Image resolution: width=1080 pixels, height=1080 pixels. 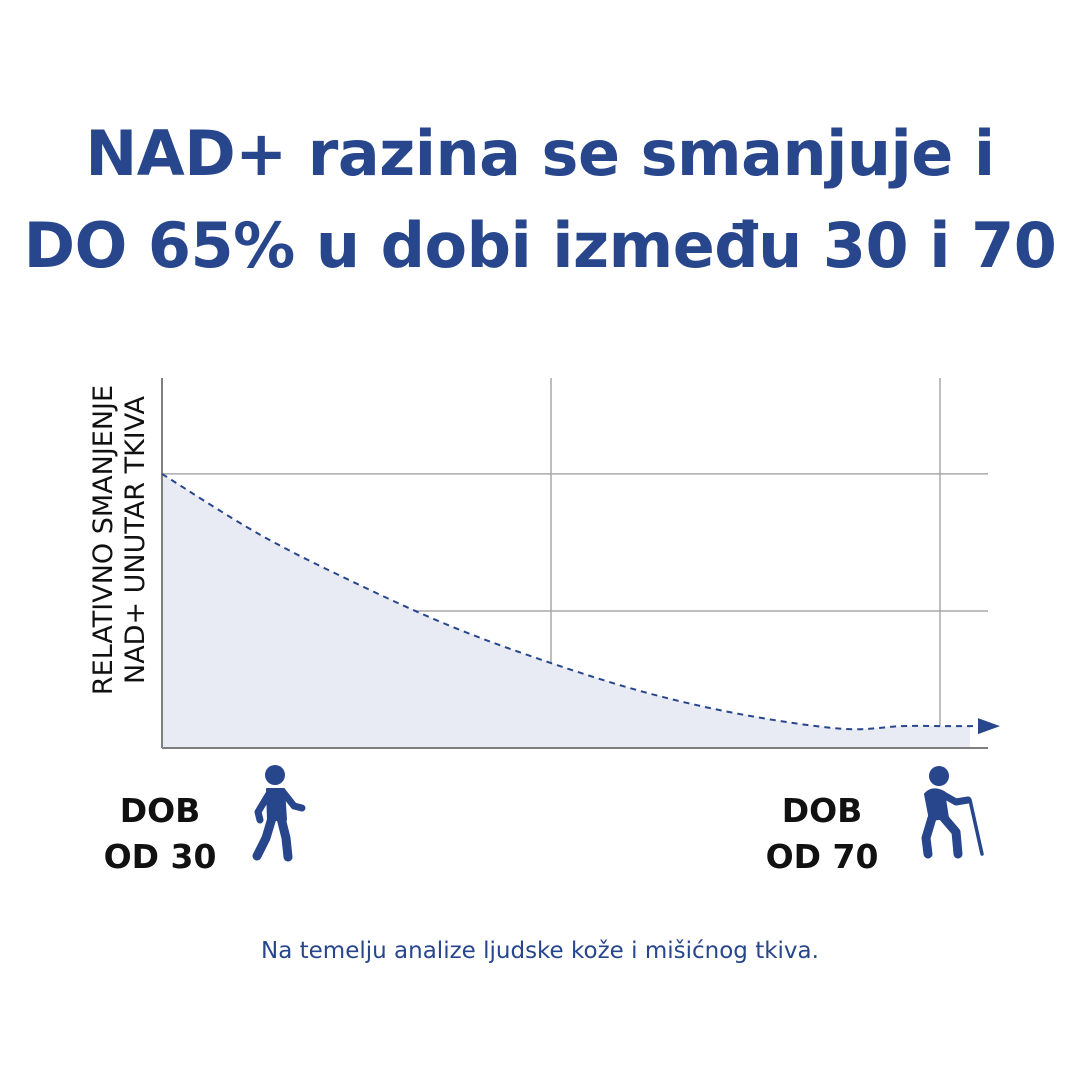 What do you see at coordinates (160, 810) in the screenshot?
I see `x-start-label-line-1: DOB` at bounding box center [160, 810].